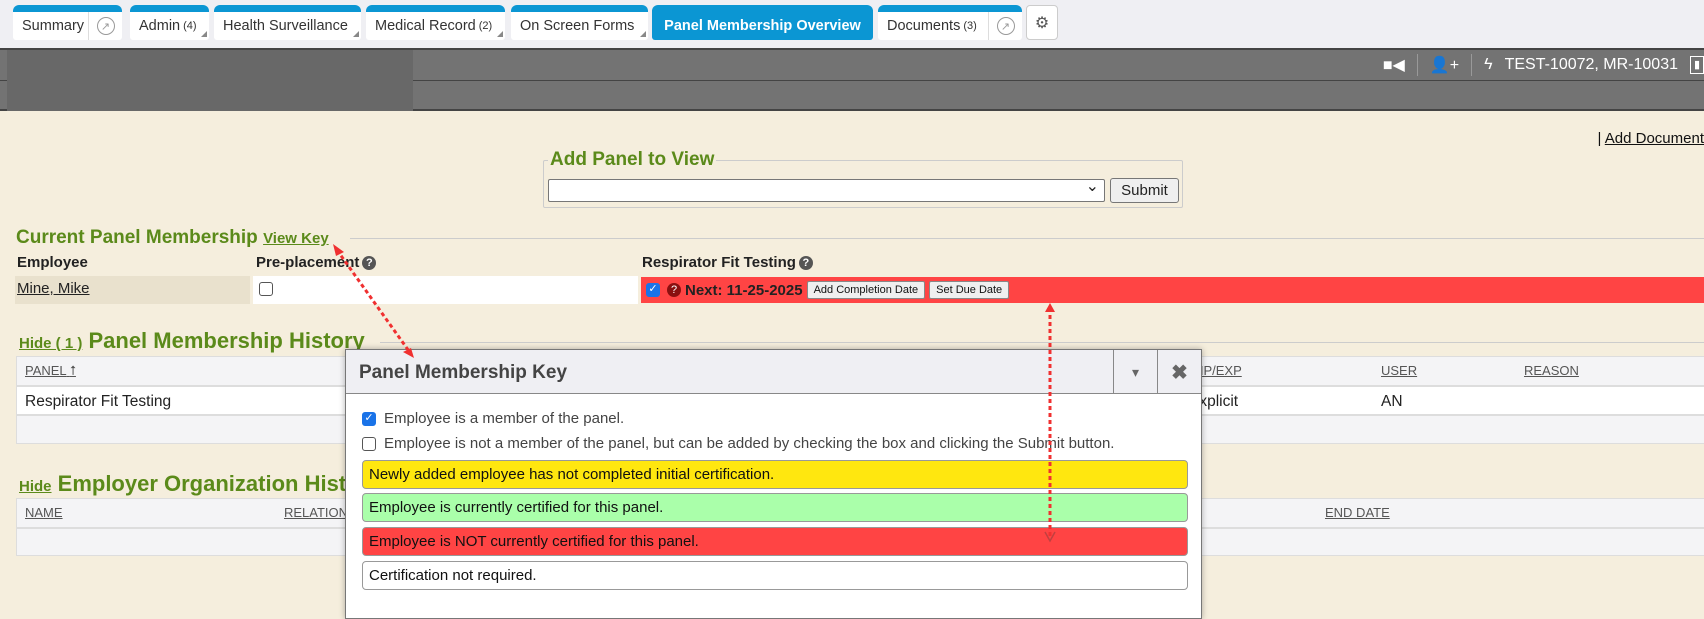 Image resolution: width=1704 pixels, height=619 pixels. I want to click on tab-medical-record: Medical Record (2), so click(435, 22).